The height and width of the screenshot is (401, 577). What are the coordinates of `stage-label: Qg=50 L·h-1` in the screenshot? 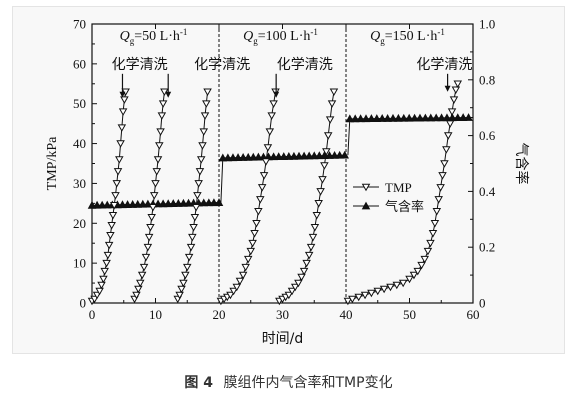 It's located at (154, 36).